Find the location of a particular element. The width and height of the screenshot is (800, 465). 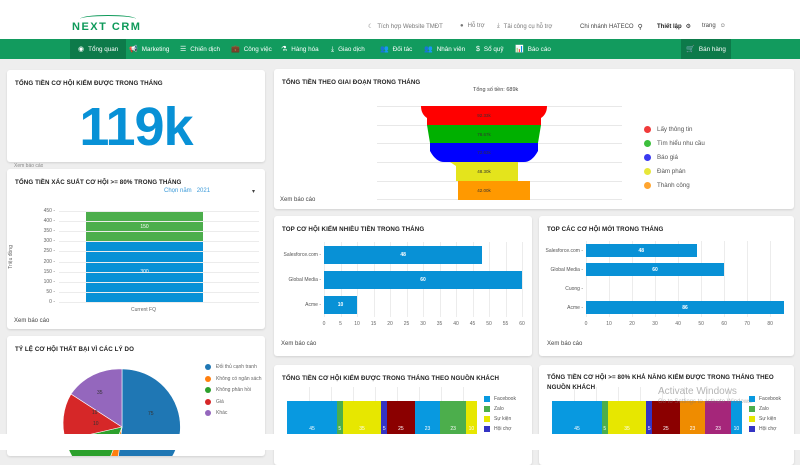

settings-link: Thiết lập ⚙ is located at coordinates (674, 27).